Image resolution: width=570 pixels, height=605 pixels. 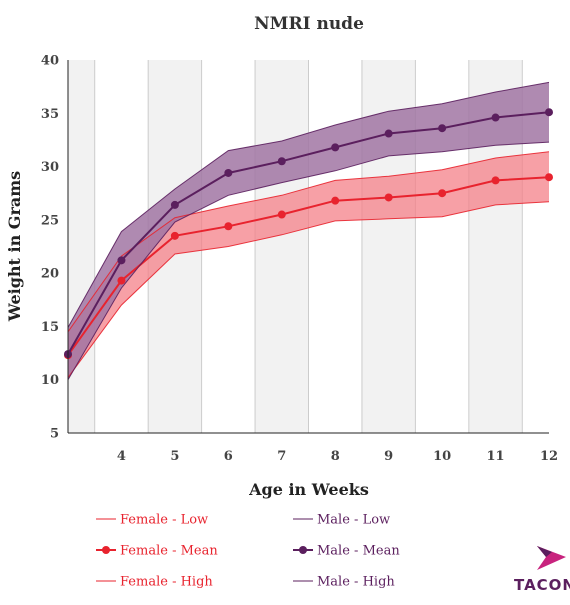 What do you see at coordinates (496, 456) in the screenshot?
I see `x-tick-label-7: 11` at bounding box center [496, 456].